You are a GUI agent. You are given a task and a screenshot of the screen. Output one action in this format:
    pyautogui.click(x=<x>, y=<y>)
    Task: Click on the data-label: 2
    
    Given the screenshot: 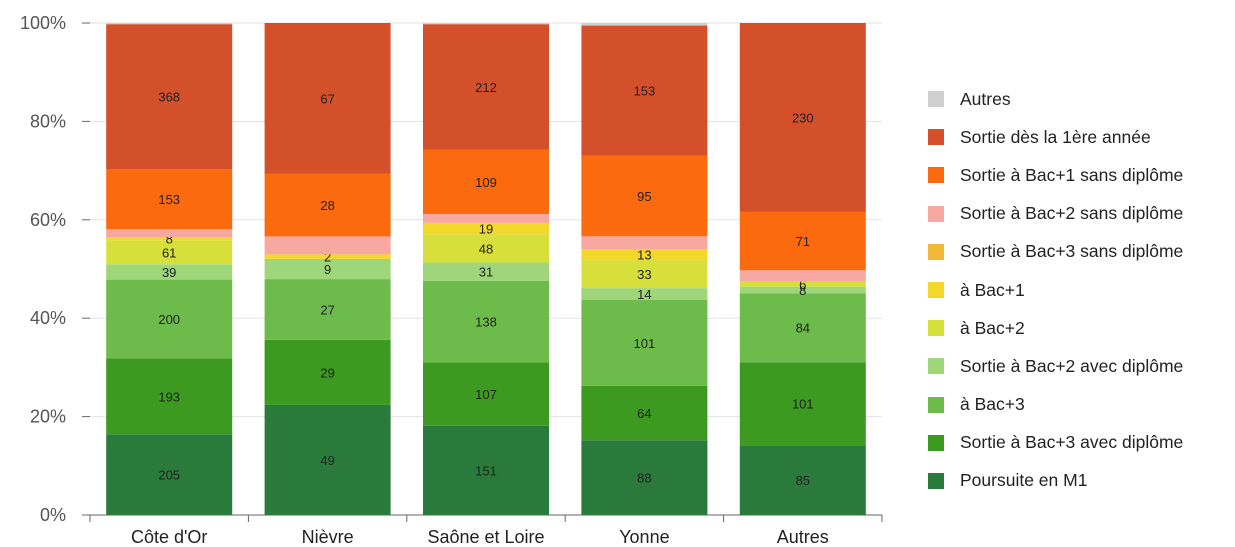 What is the action you would take?
    pyautogui.click(x=327, y=257)
    